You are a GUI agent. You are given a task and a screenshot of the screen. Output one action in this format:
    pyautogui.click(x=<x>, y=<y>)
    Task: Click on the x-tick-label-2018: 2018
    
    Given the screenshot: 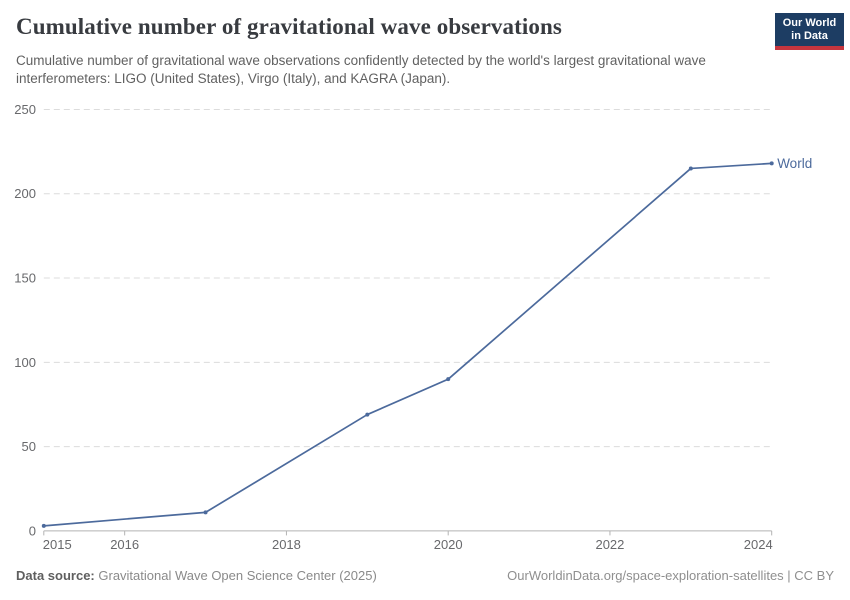 What is the action you would take?
    pyautogui.click(x=286, y=544)
    